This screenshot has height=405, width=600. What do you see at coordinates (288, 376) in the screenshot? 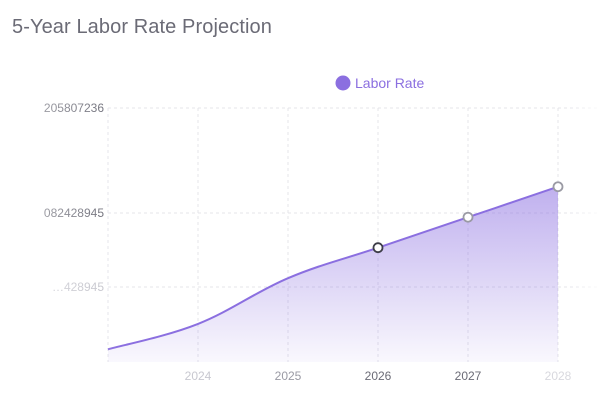
I see `x-tick-label: 2025` at bounding box center [288, 376].